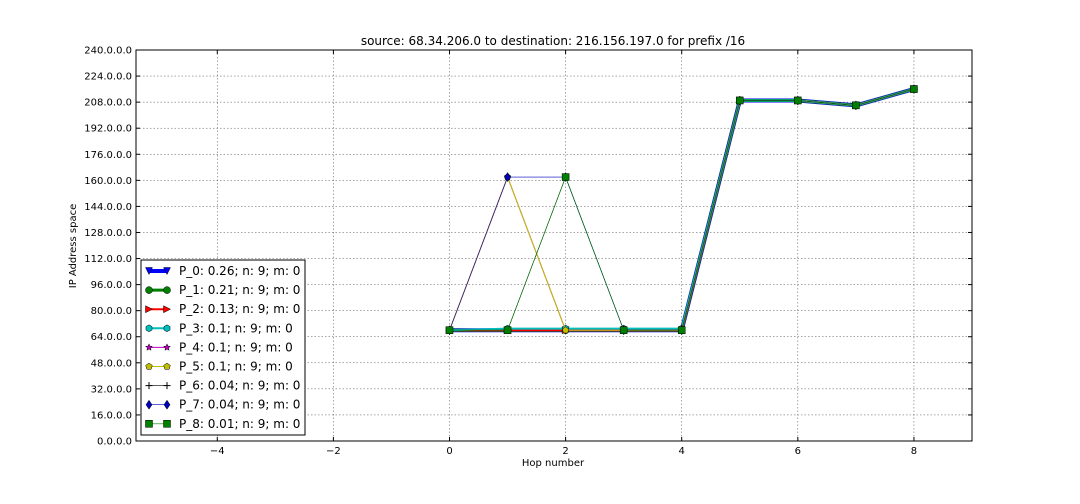 The height and width of the screenshot is (504, 1080). I want to click on legend-label: P_5: 0.1; n: 9; m: 0, so click(236, 367).